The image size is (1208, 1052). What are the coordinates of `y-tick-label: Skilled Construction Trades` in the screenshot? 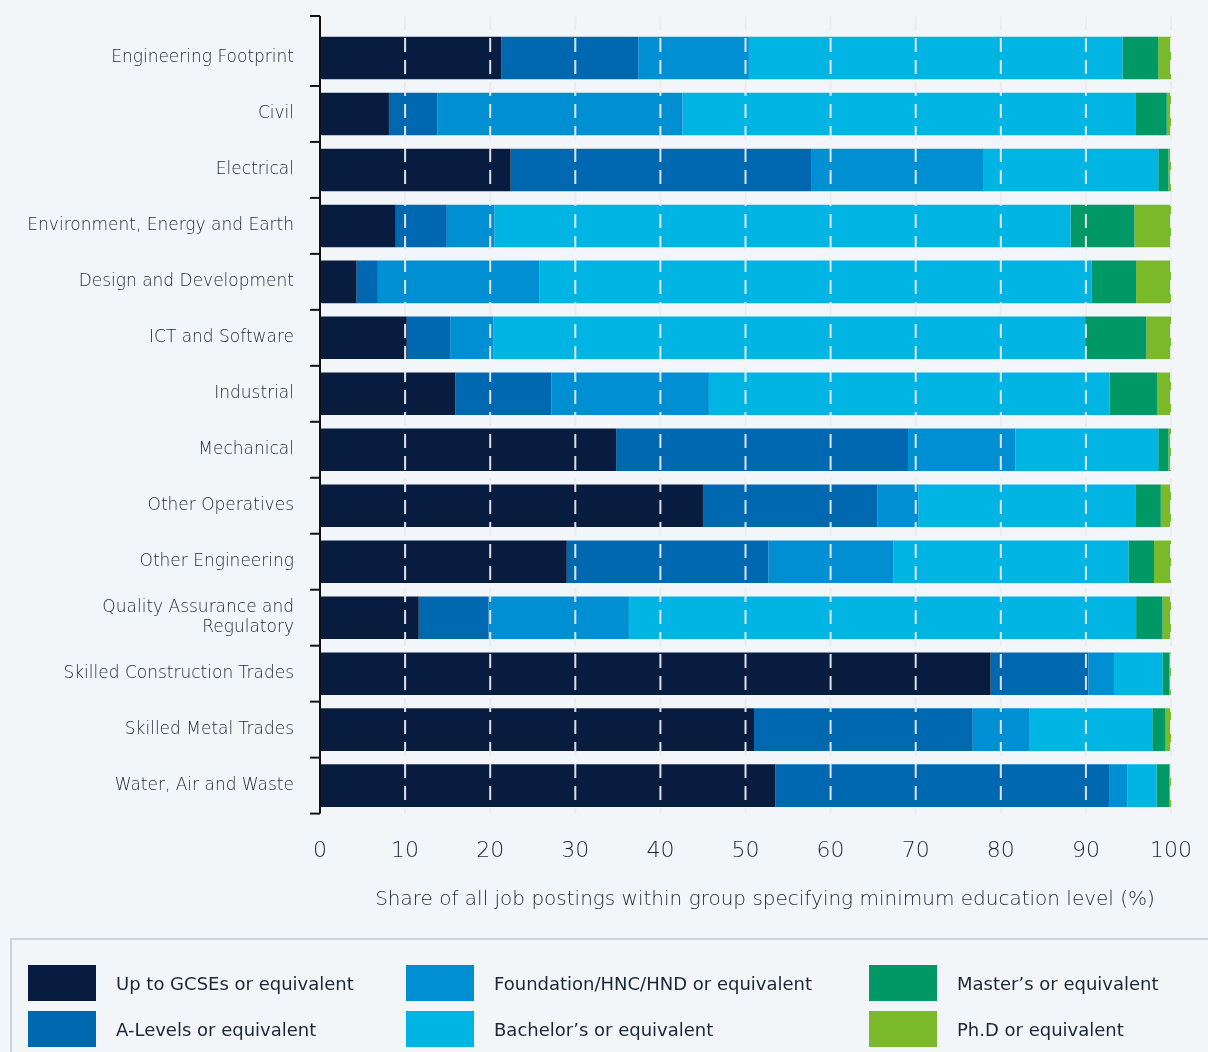 It's located at (178, 672).